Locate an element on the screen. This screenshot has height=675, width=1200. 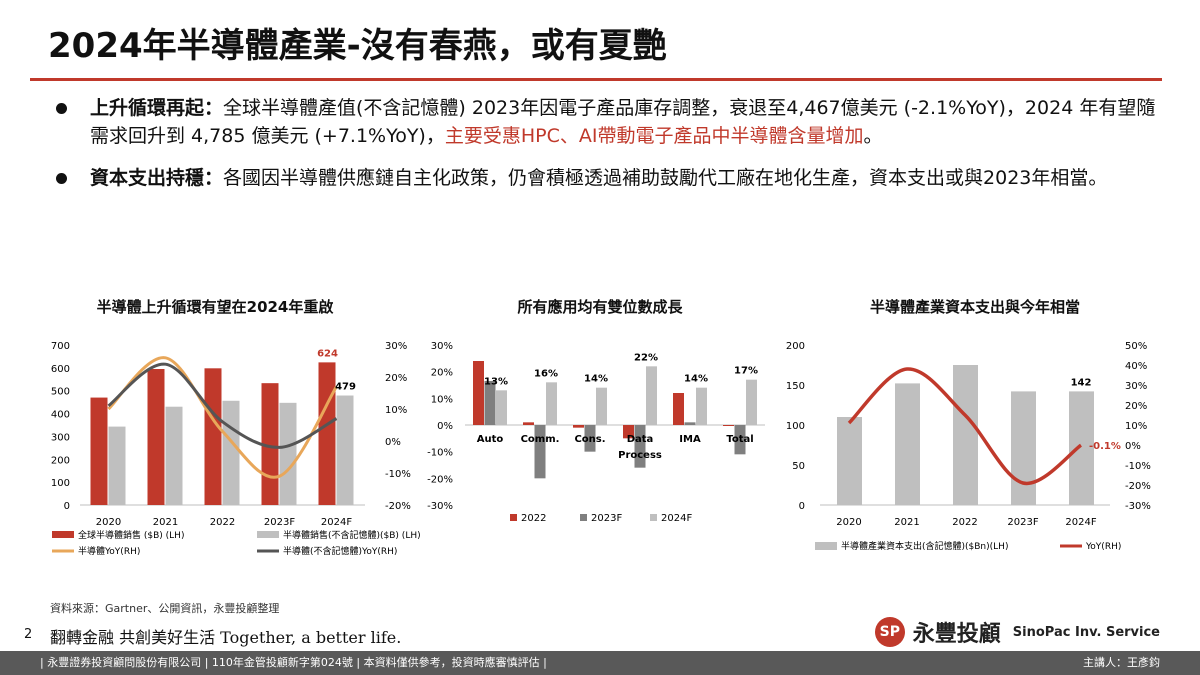
legend-label: 2022 is located at coordinates (533, 518).